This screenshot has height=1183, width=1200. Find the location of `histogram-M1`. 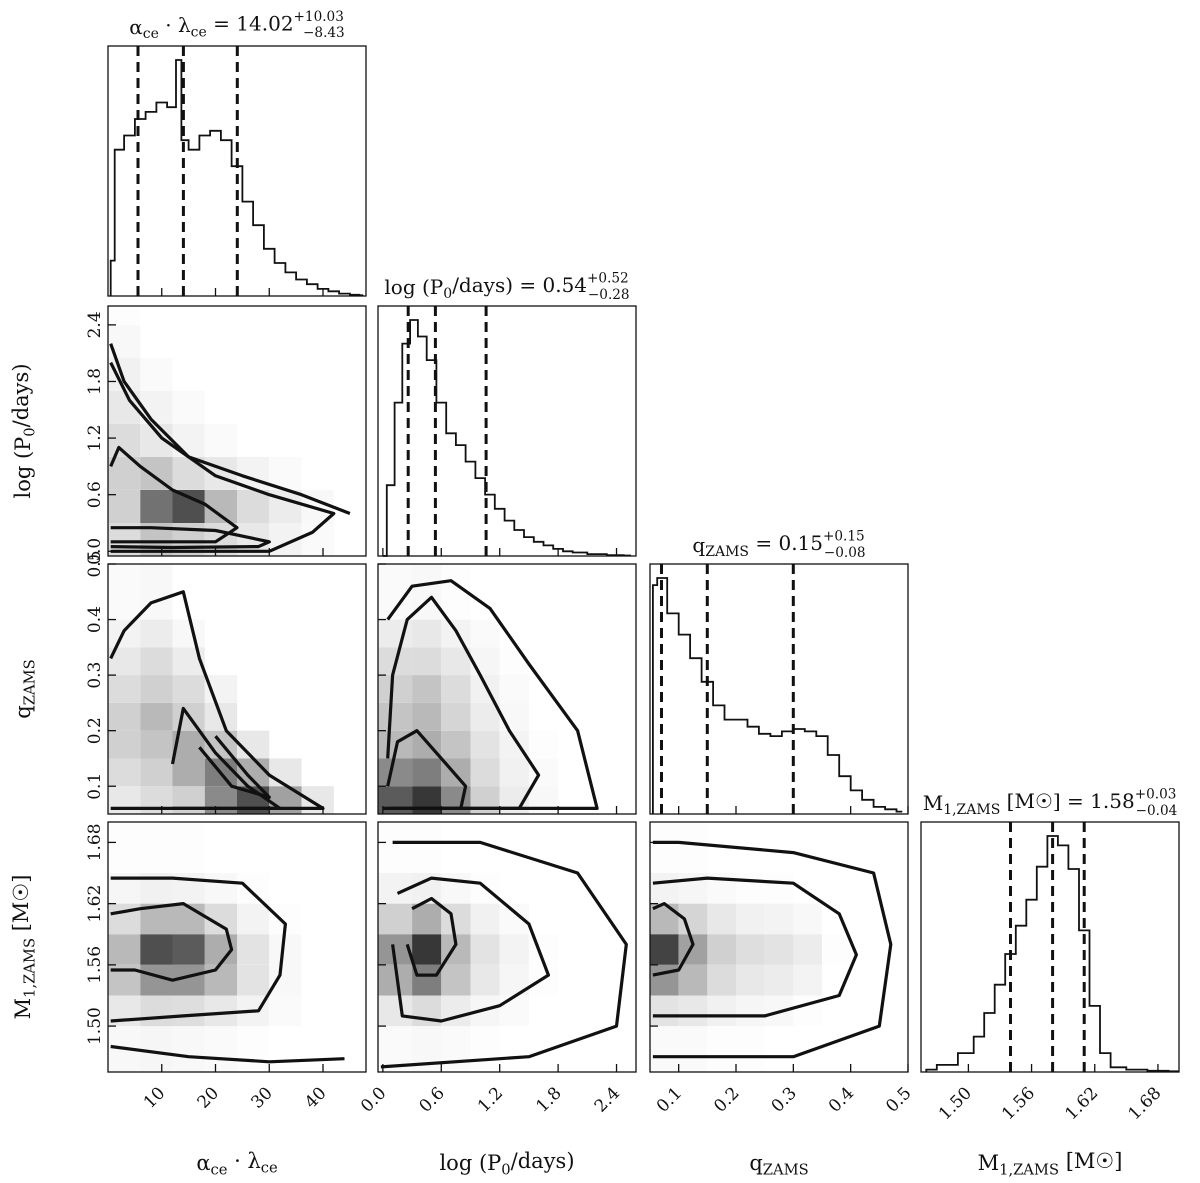

histogram-M1 is located at coordinates (1052, 954).